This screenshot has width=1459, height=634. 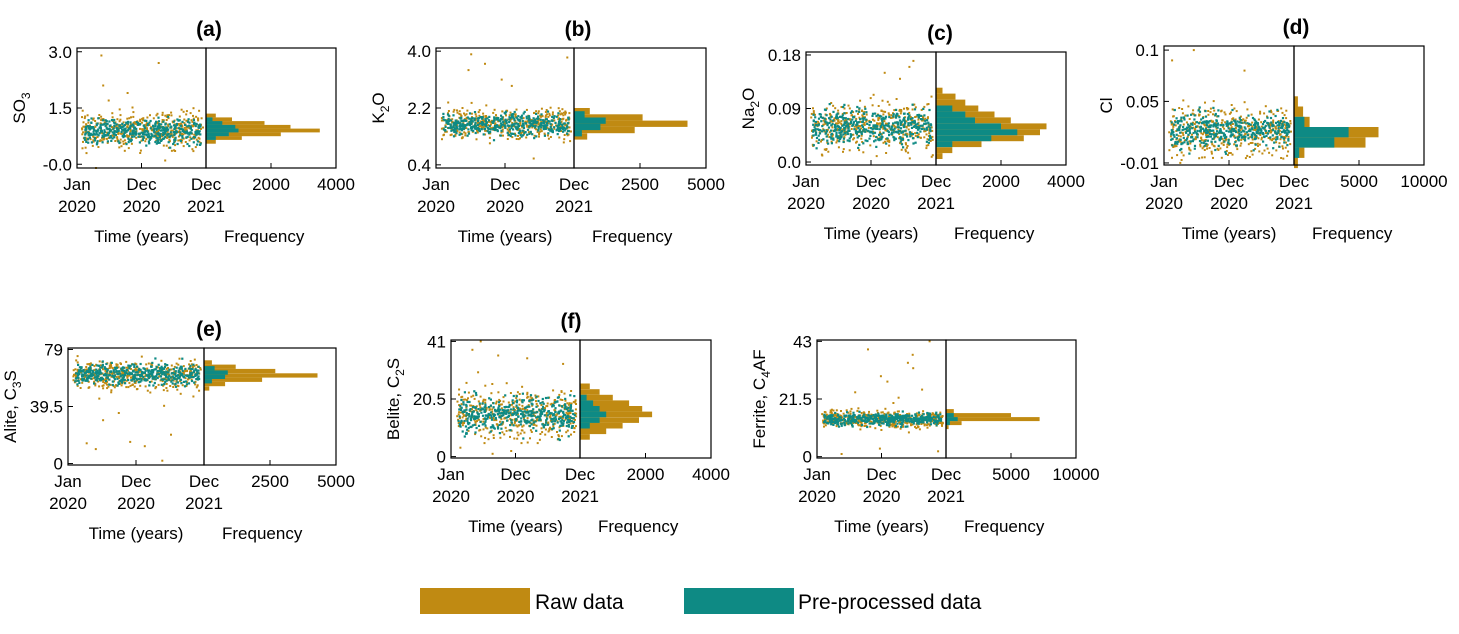 I want to click on hist-bar-raw, so click(x=208, y=362).